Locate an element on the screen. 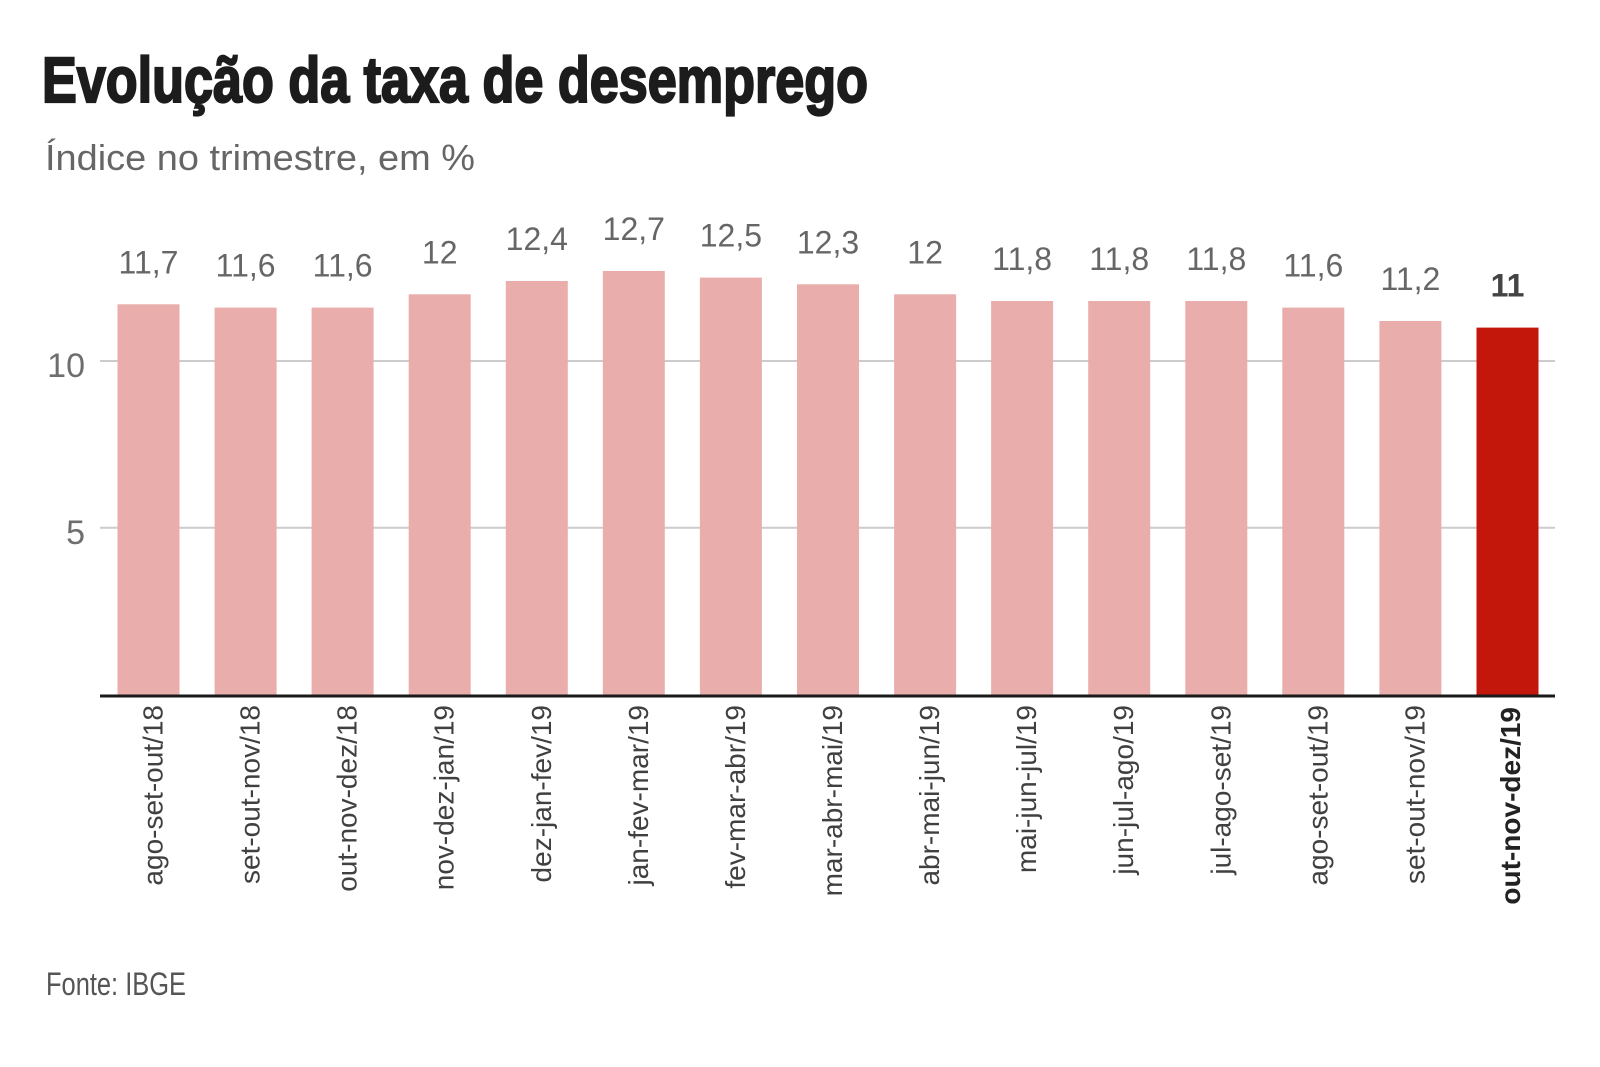 The width and height of the screenshot is (1600, 1067). svg-text: out-nov-dez/19 is located at coordinates (1510, 806).